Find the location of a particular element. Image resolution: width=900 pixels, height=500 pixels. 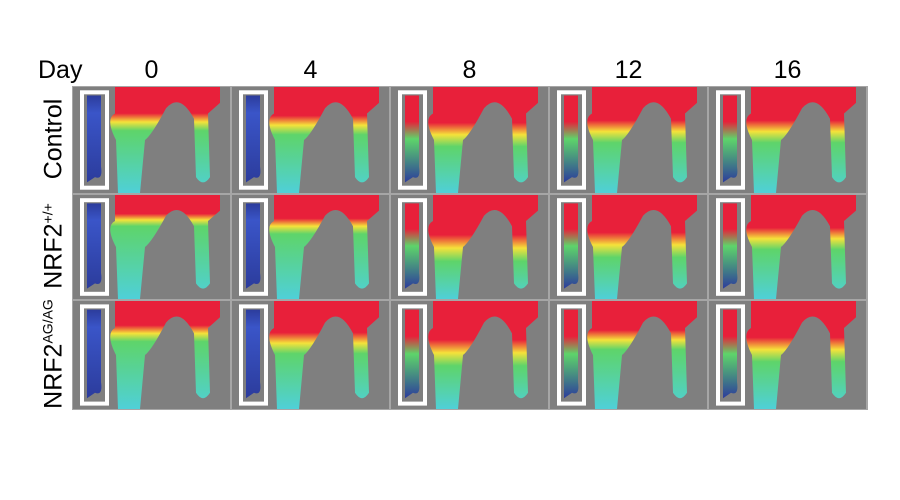

day-8-label: 8 is located at coordinates (469, 70).